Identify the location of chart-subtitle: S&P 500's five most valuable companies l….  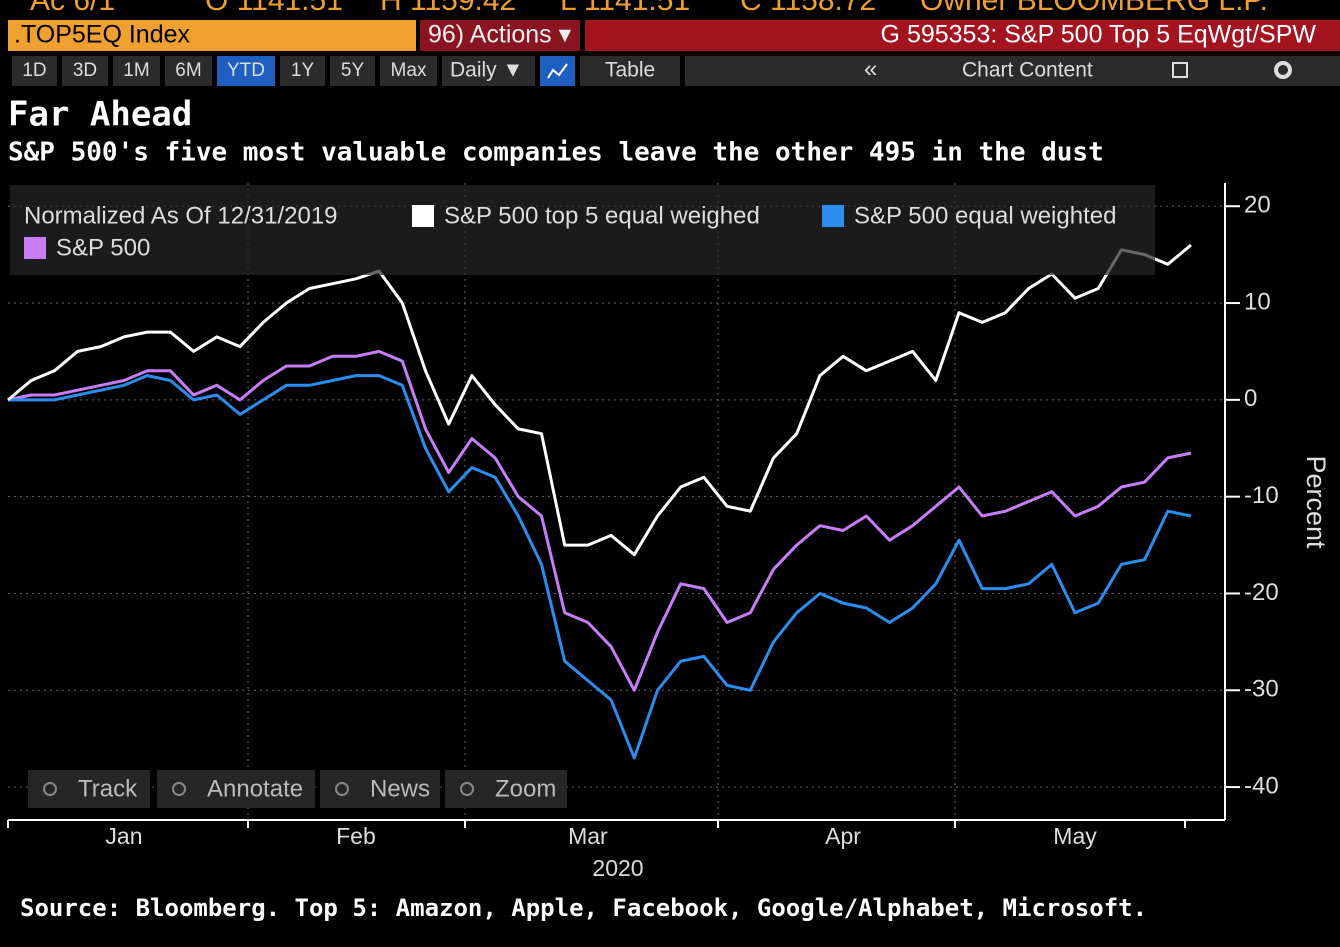
(556, 153).